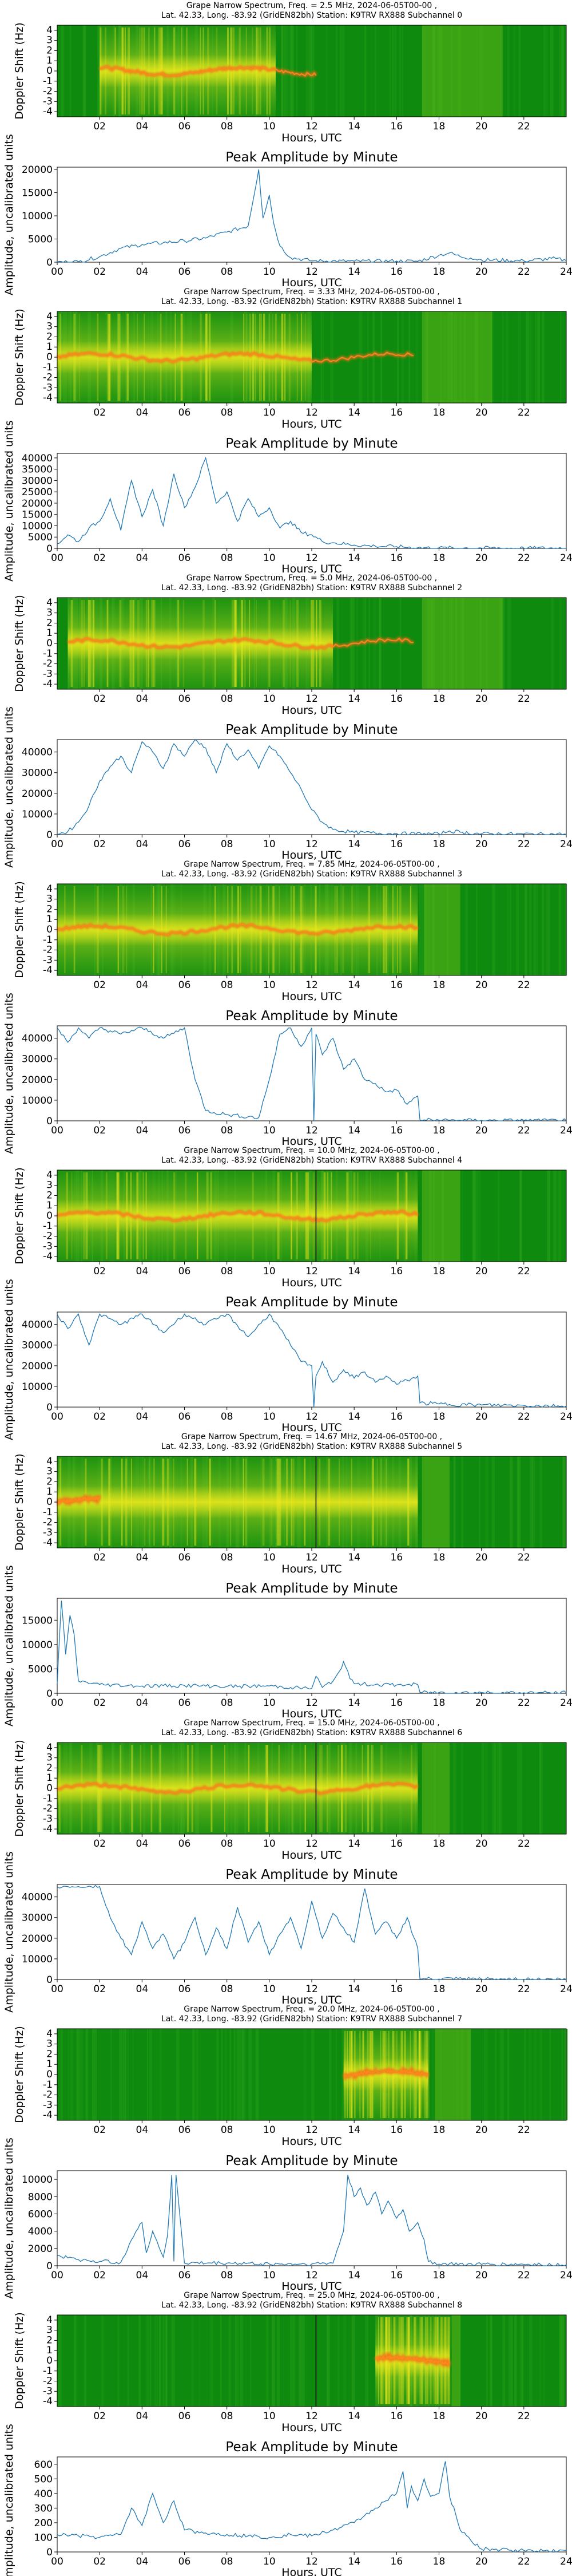 The height and width of the screenshot is (2576, 572). I want to click on y-tick-label: 400, so click(43, 2494).